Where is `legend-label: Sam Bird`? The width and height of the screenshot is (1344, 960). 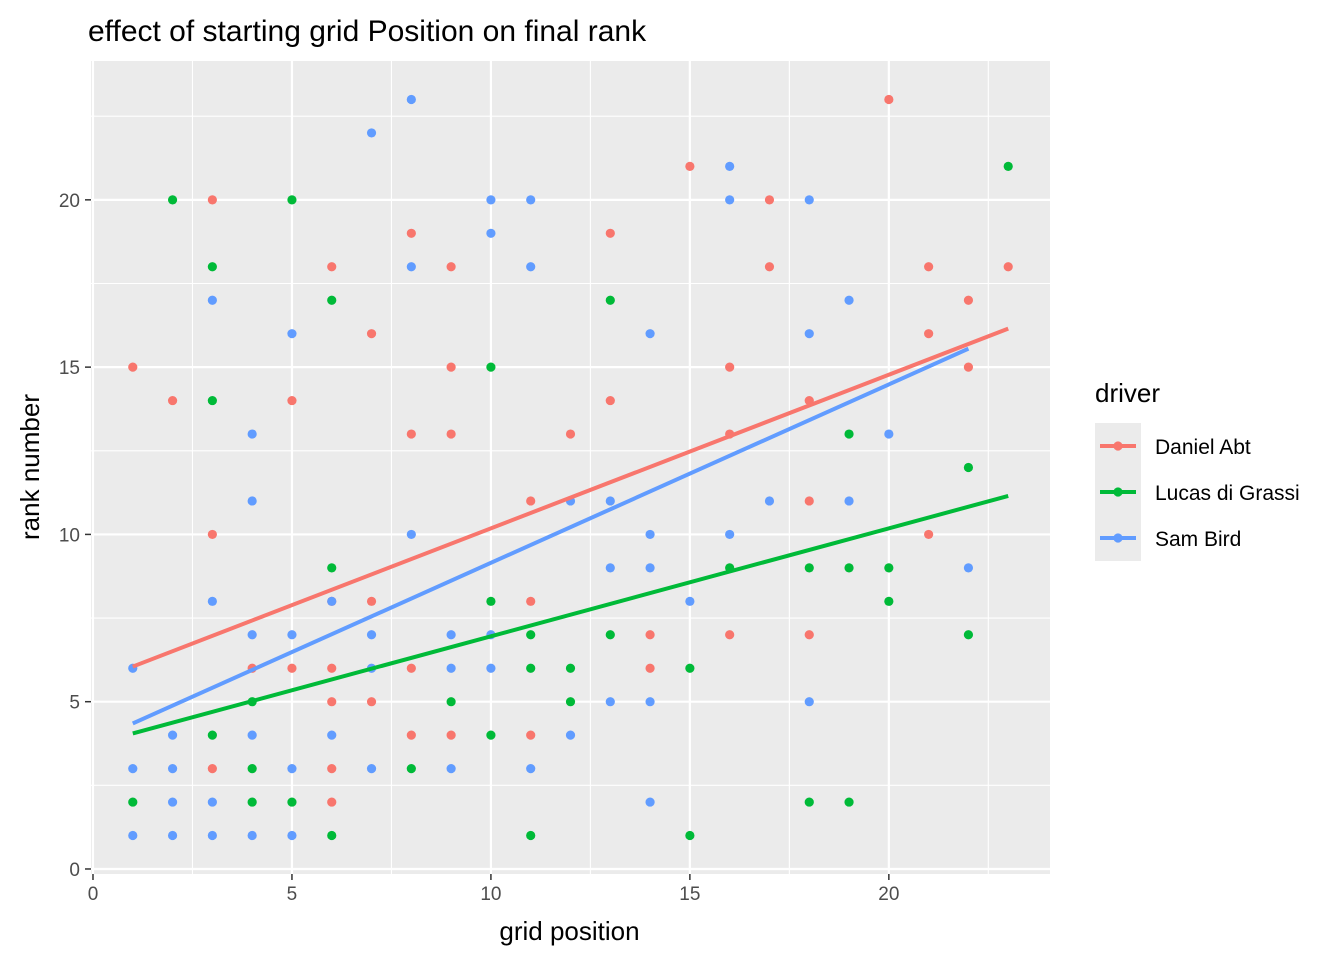 legend-label: Sam Bird is located at coordinates (1198, 539).